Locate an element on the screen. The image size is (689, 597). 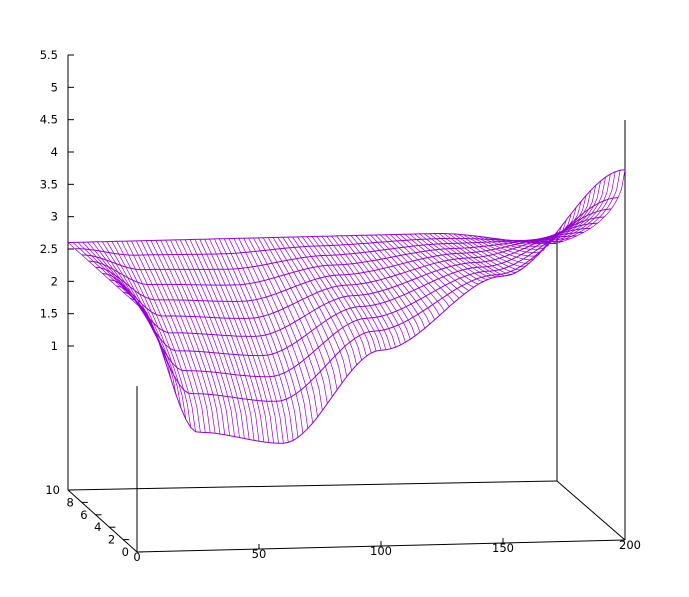
x-tick-label: 100 is located at coordinates (381, 551).